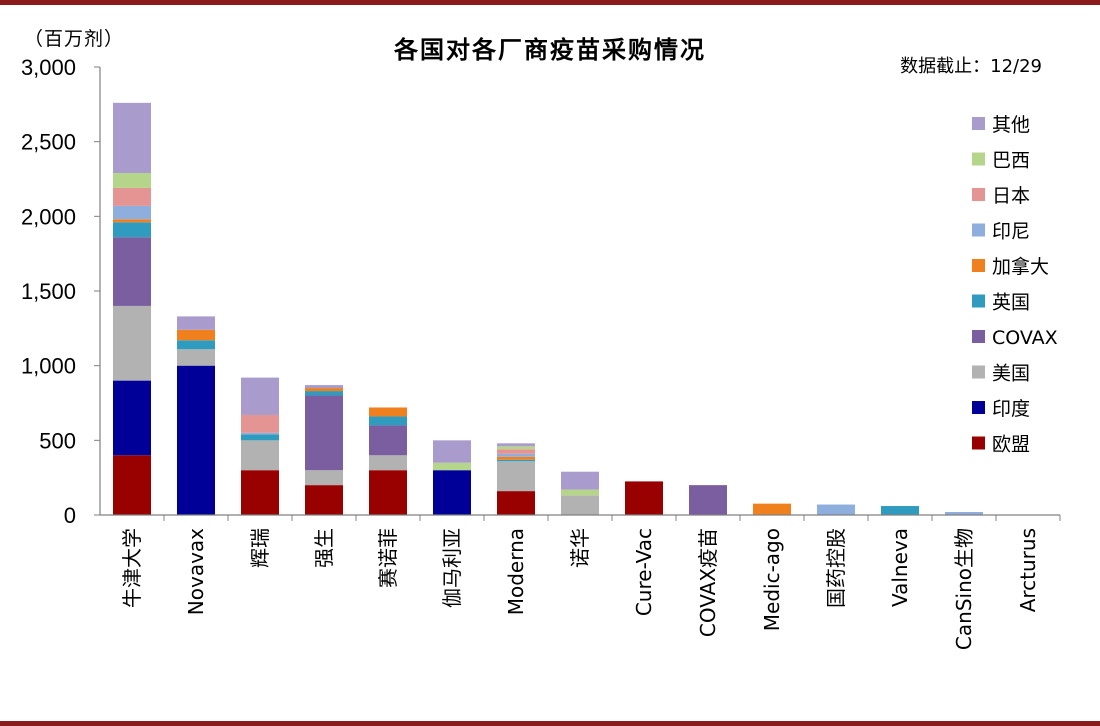  I want to click on x-category-label: 辉瑞, so click(260, 548).